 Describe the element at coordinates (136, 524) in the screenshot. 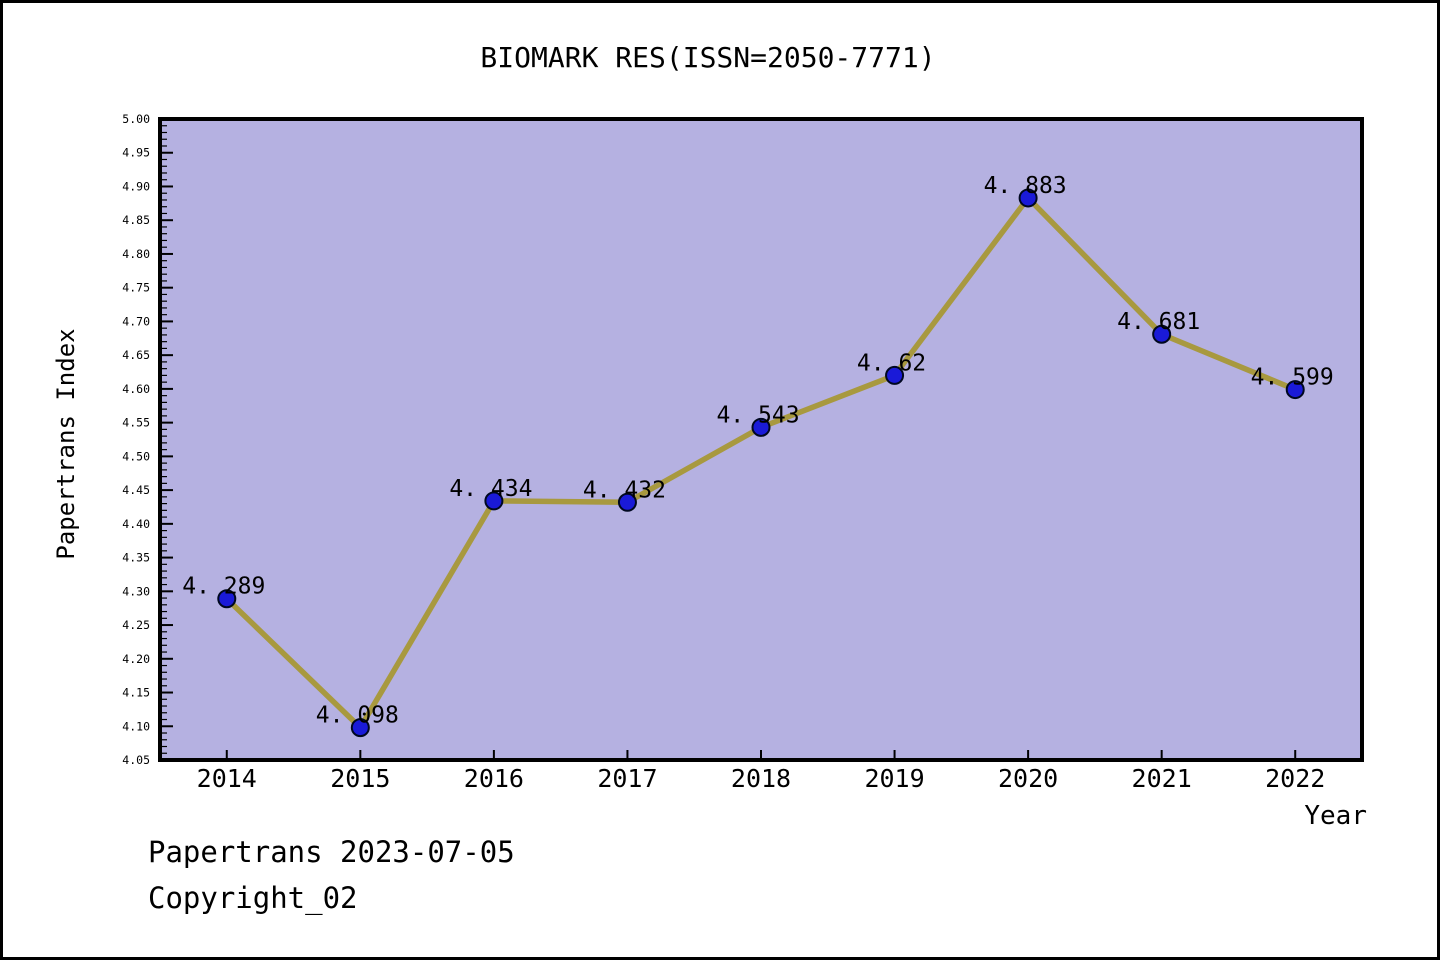

I see `y-tick-label: 4.40` at that location.